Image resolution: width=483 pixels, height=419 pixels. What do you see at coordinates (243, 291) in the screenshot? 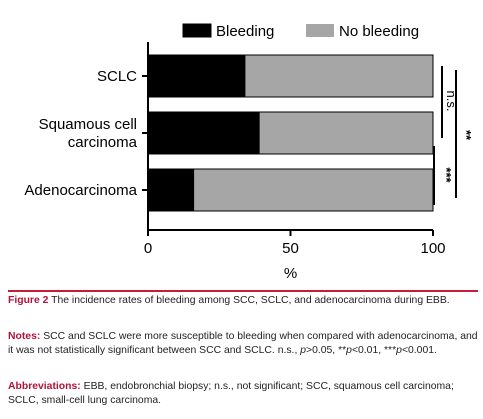
I see `caption-divider` at bounding box center [243, 291].